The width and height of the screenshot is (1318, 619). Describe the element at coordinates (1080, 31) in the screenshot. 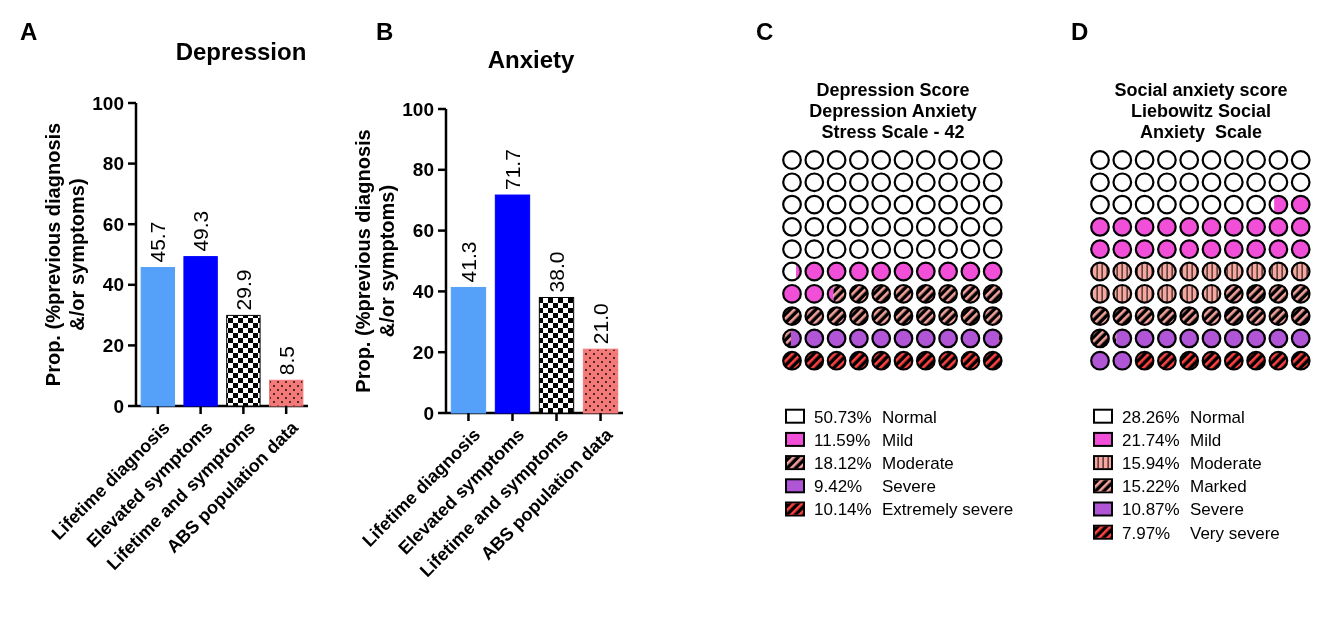

I see `text: D` at that location.